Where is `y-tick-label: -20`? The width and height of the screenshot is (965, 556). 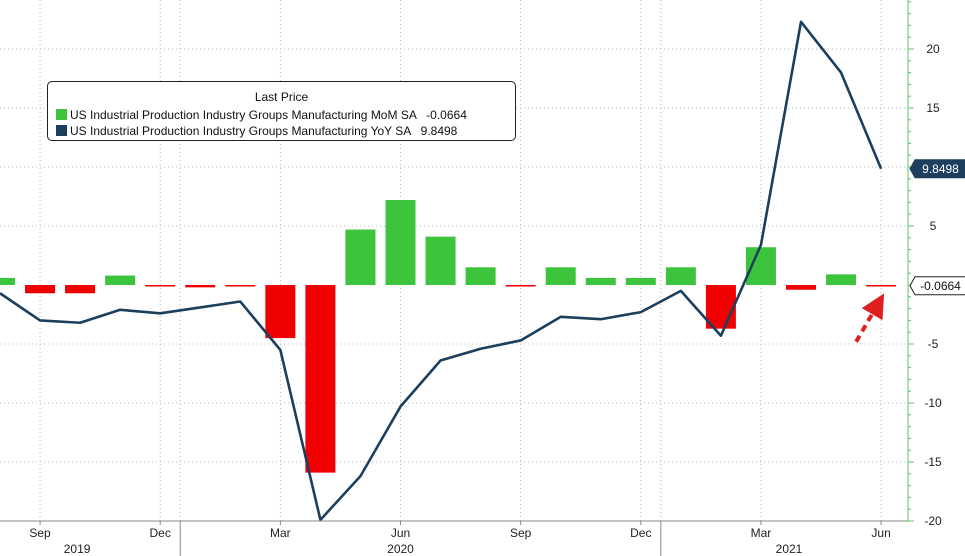
y-tick-label: -20 is located at coordinates (933, 521).